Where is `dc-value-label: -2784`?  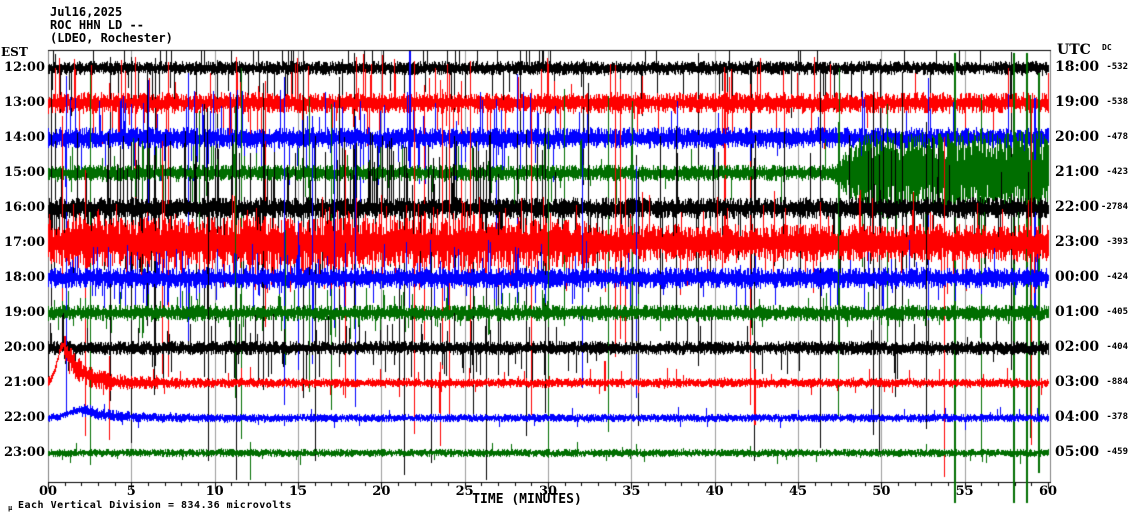 dc-value-label: -2784 is located at coordinates (1114, 207).